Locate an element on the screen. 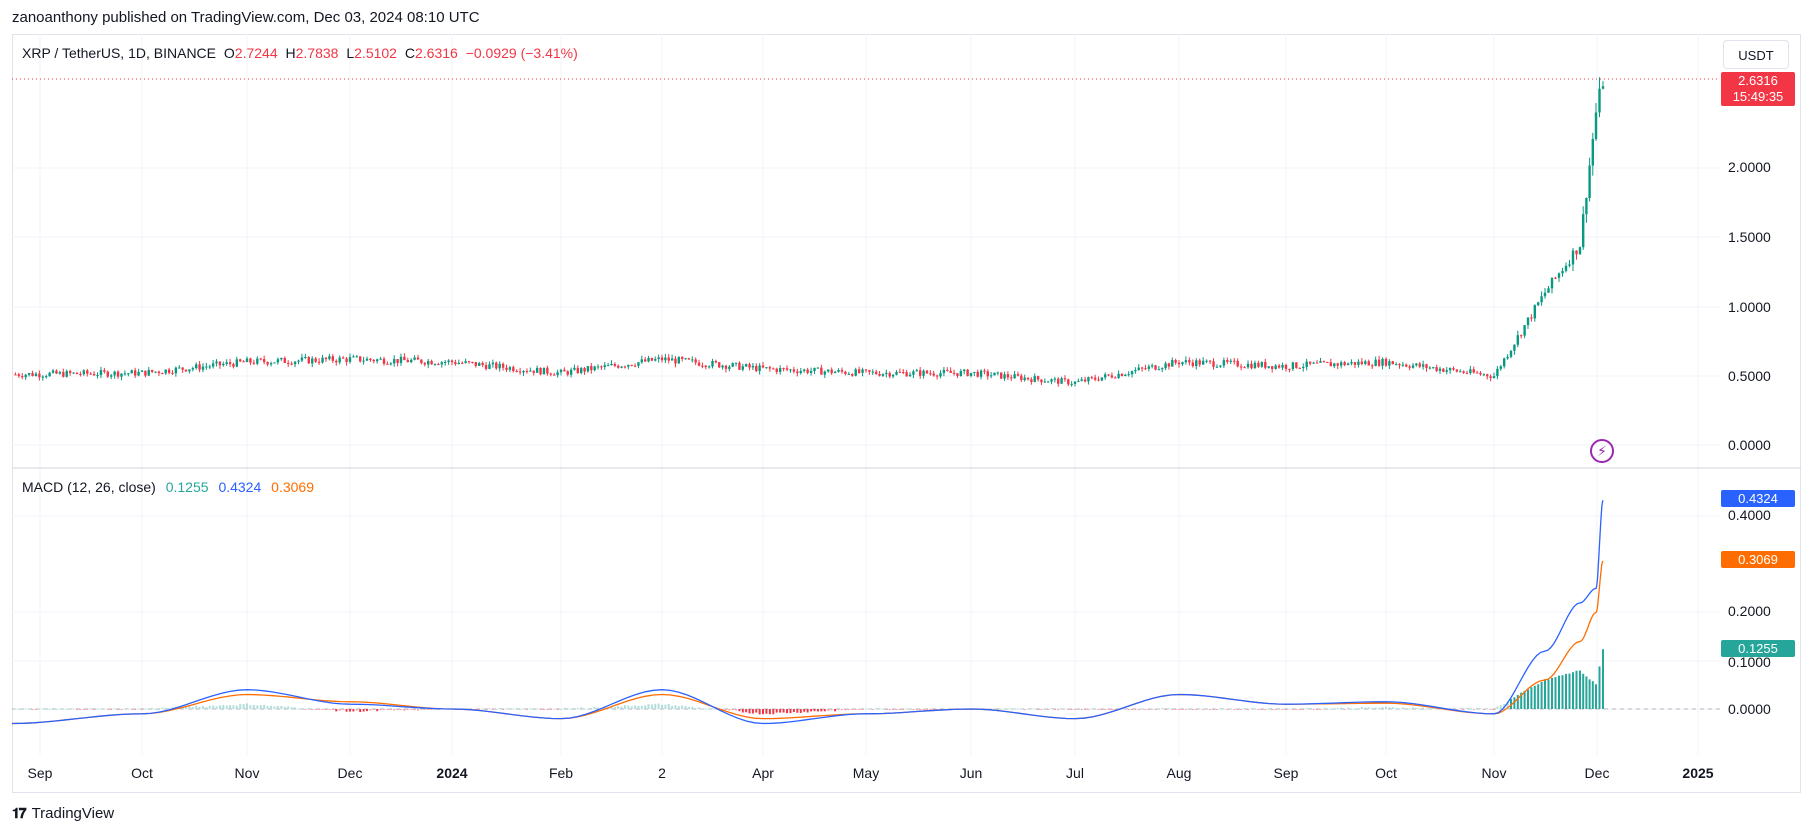 The height and width of the screenshot is (836, 1814). lightning-icon: ⚡ is located at coordinates (1602, 451).